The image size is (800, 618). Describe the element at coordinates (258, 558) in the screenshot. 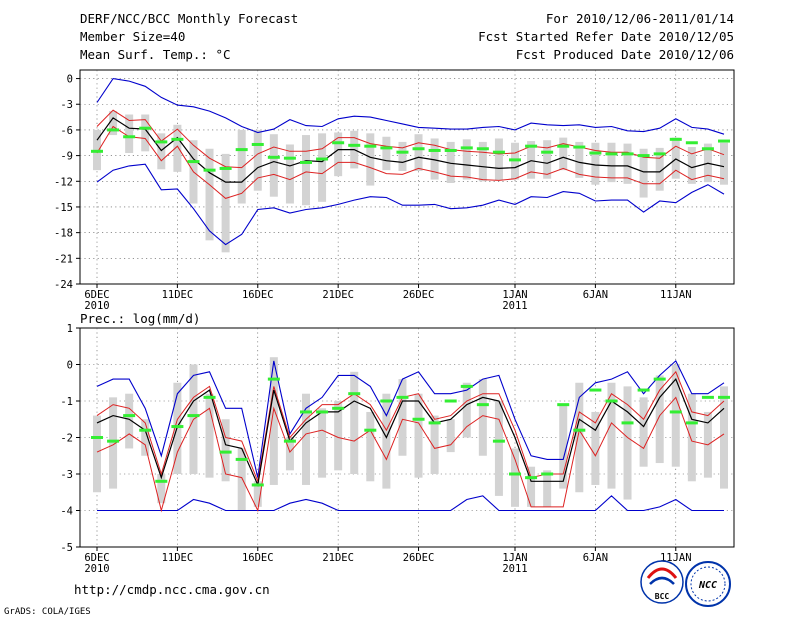

I see `precip-xtick-label: 16DEC` at that location.